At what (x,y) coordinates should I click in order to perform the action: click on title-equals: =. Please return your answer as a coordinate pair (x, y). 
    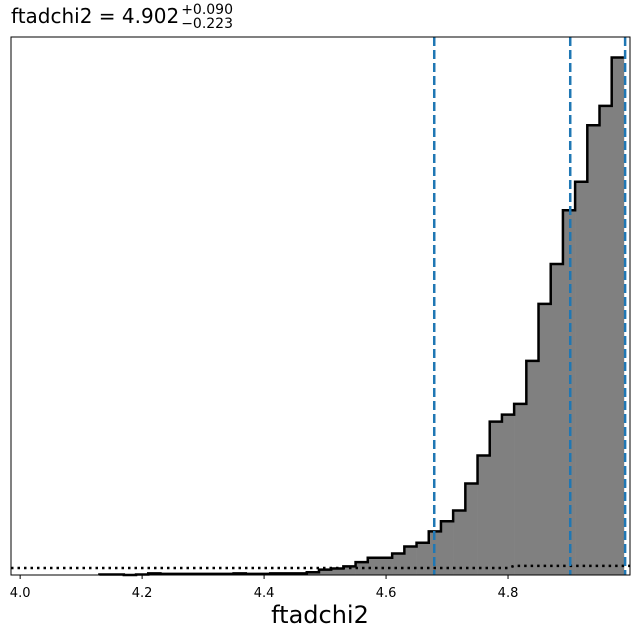
    Looking at the image, I should click on (106, 16).